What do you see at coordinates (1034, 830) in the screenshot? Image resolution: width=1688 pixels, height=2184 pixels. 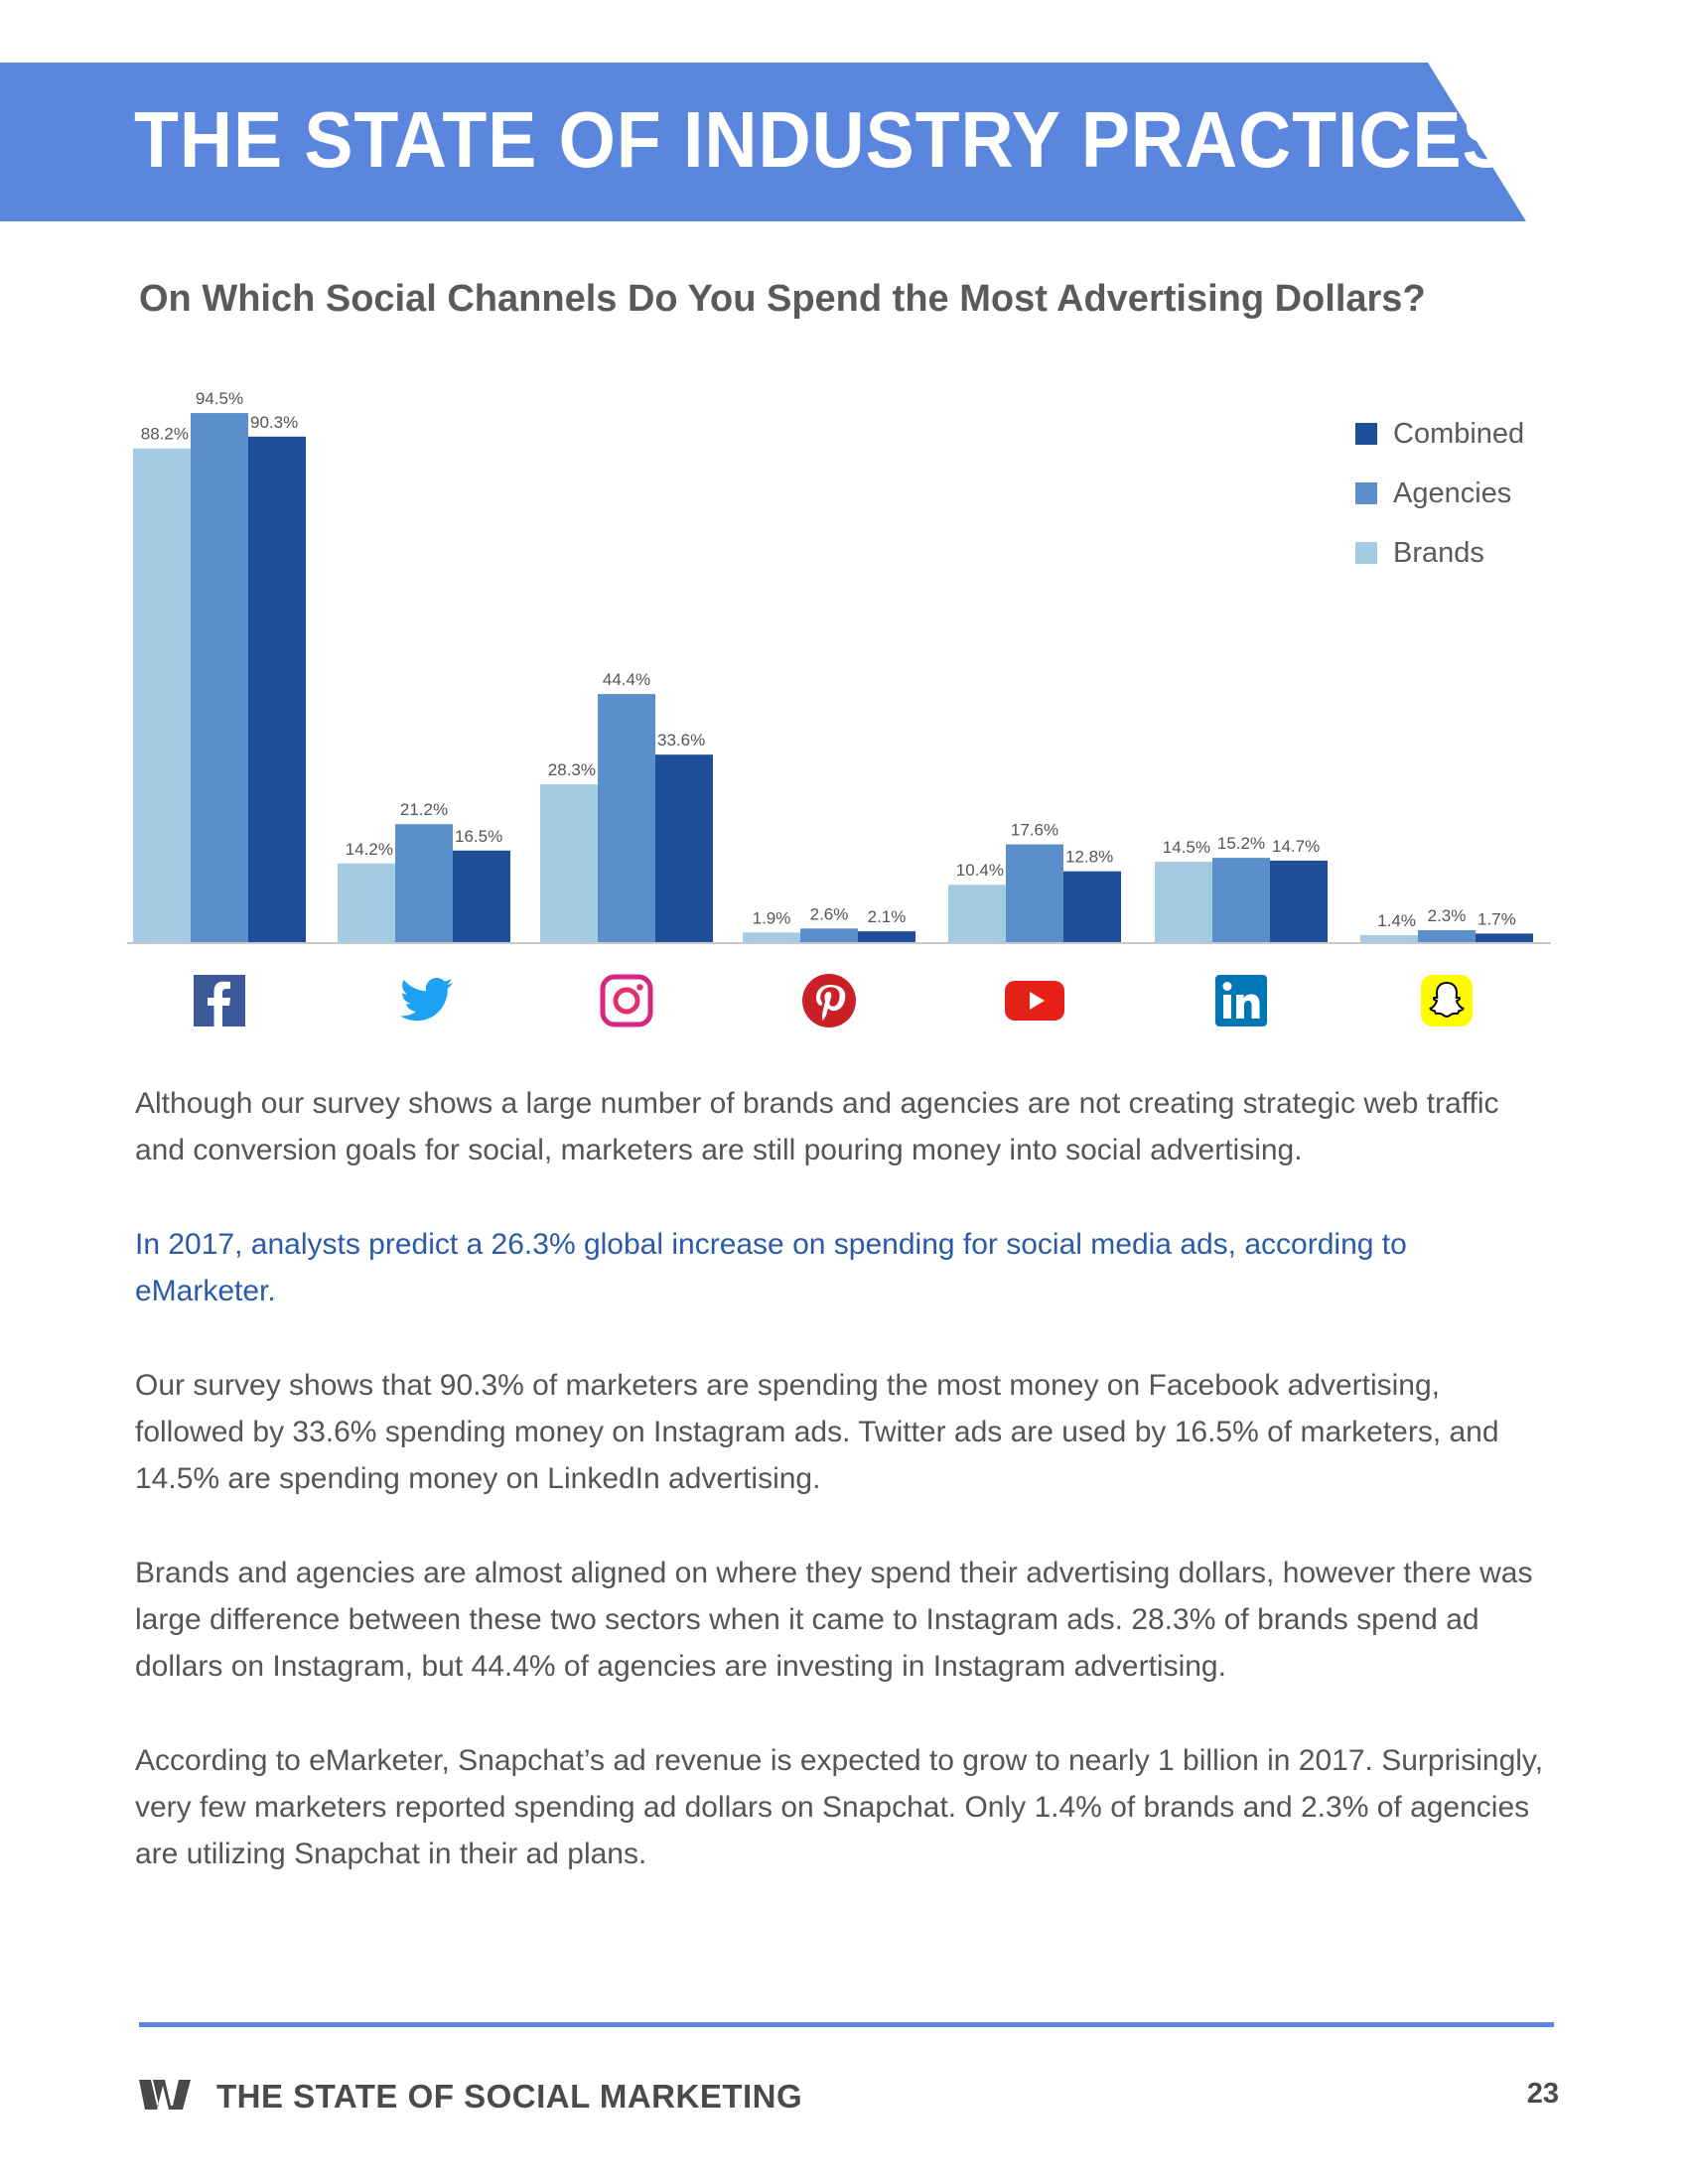 I see `data-label: 17.6%` at bounding box center [1034, 830].